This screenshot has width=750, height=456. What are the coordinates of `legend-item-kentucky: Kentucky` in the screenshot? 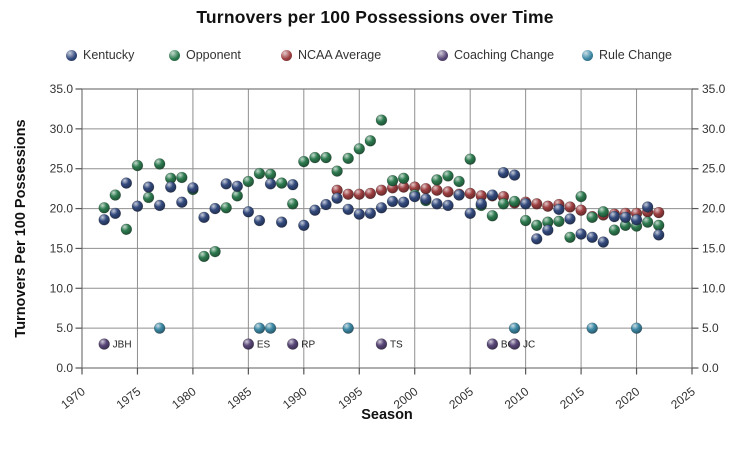 It's located at (100, 55).